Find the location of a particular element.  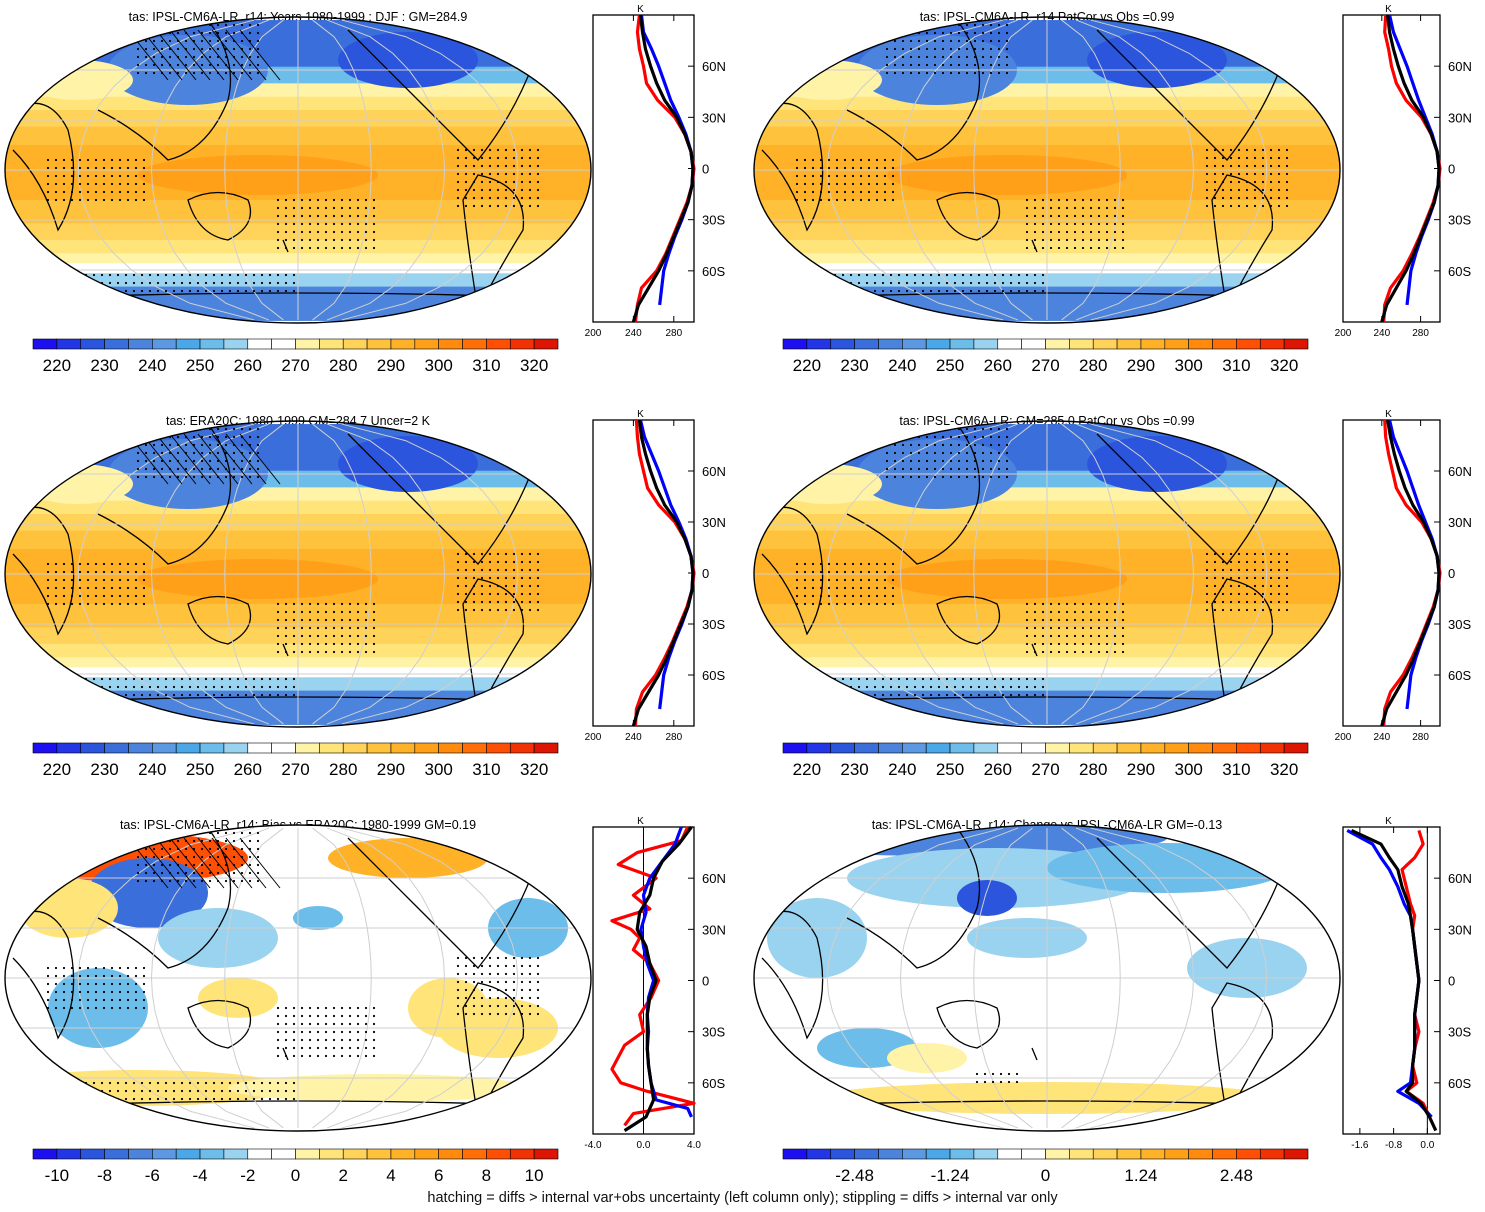

colorbar-tick-label: 280 is located at coordinates (1093, 365).